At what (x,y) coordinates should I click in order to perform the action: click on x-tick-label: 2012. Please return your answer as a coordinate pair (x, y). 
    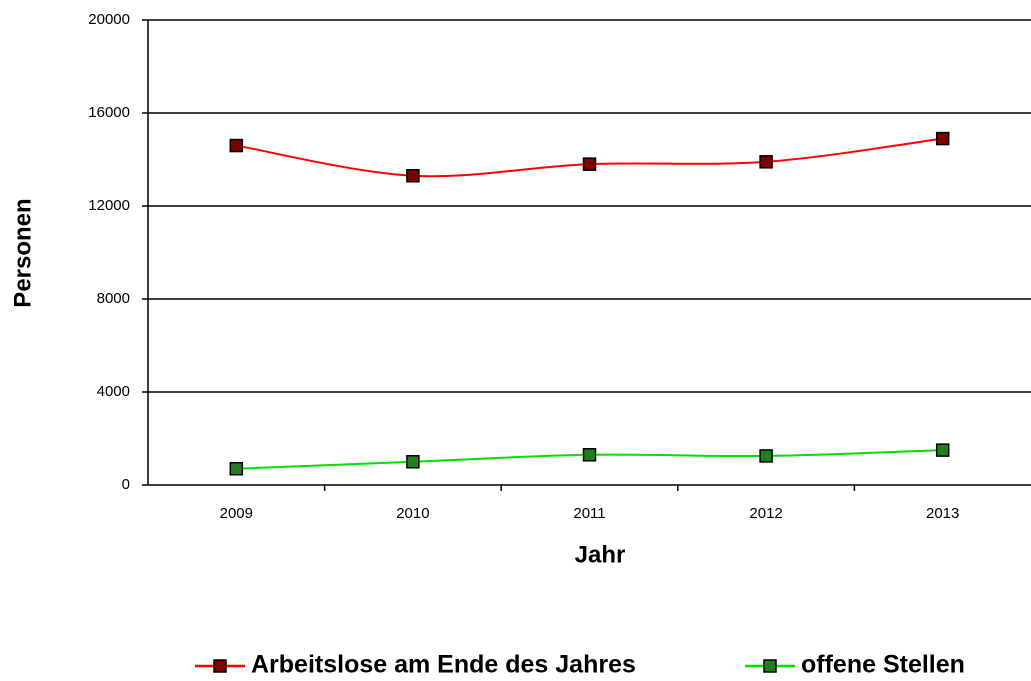
    Looking at the image, I should click on (765, 513).